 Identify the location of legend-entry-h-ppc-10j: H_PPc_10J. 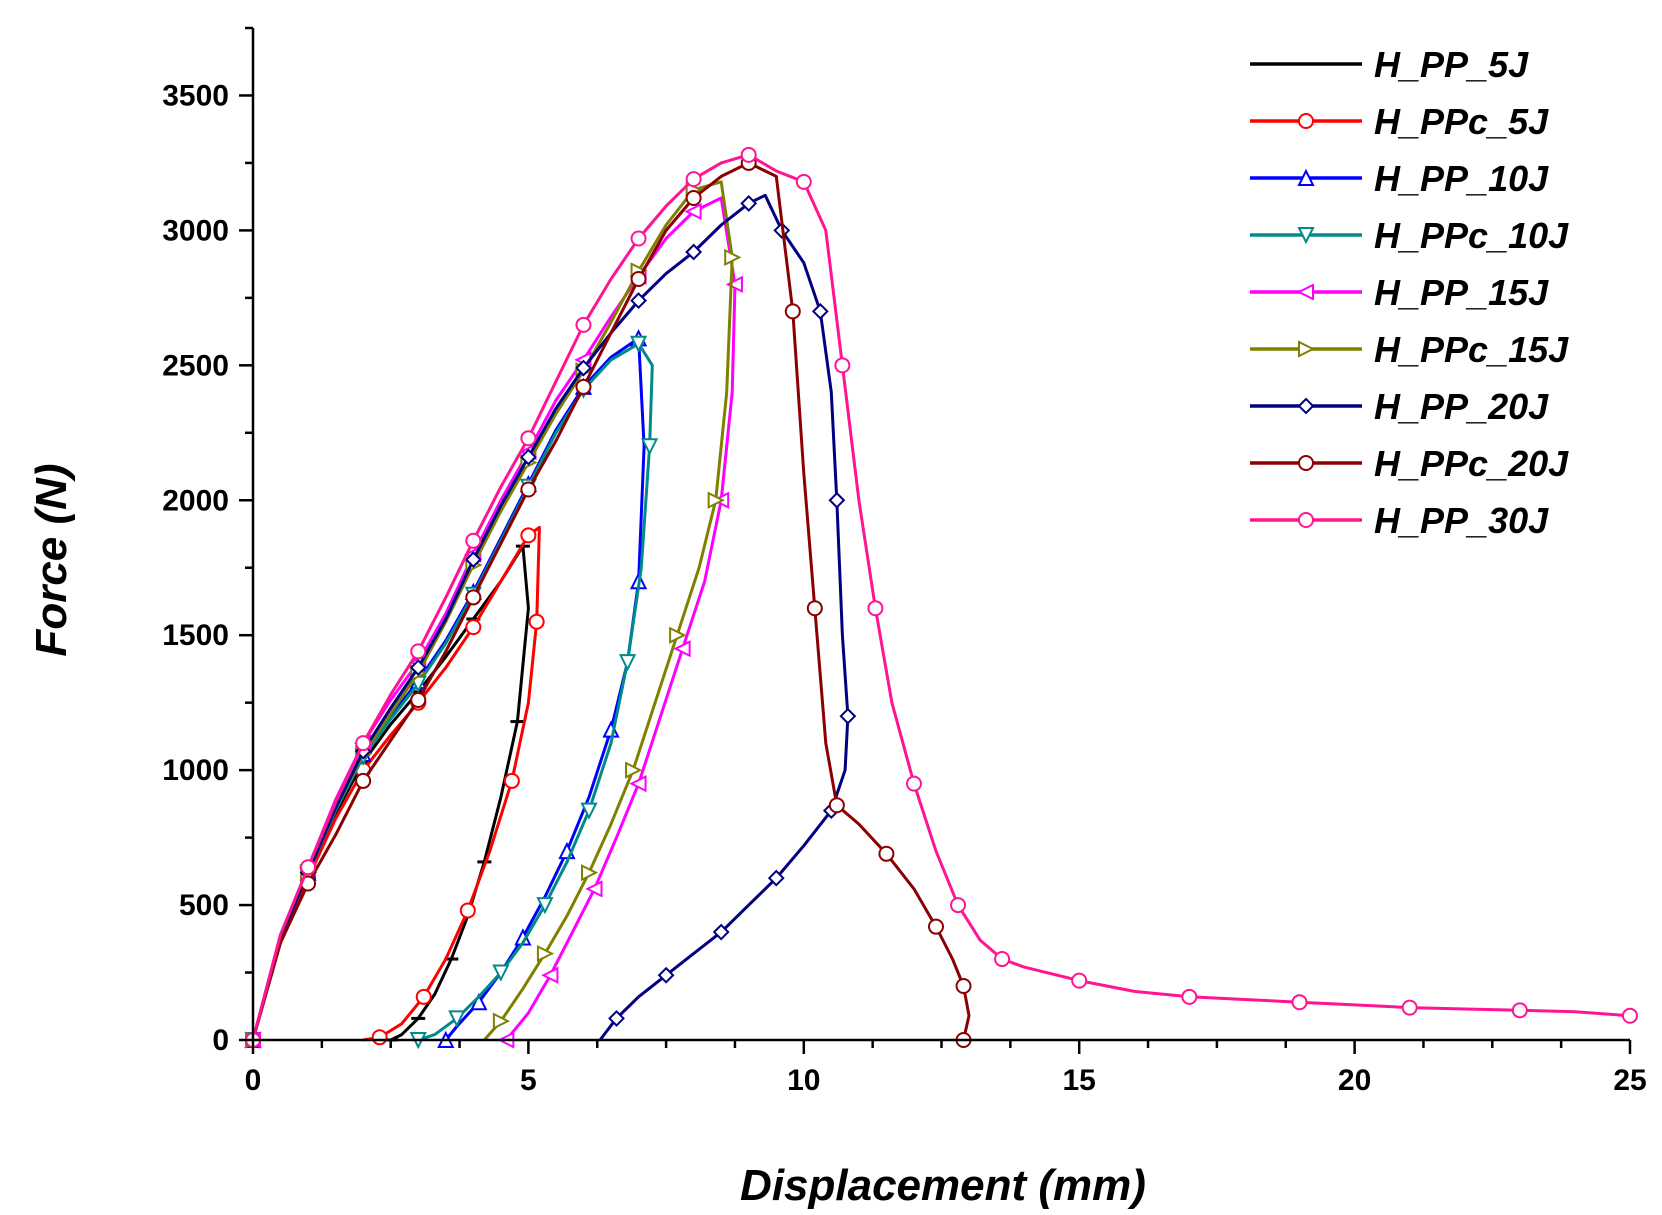
(1409, 235).